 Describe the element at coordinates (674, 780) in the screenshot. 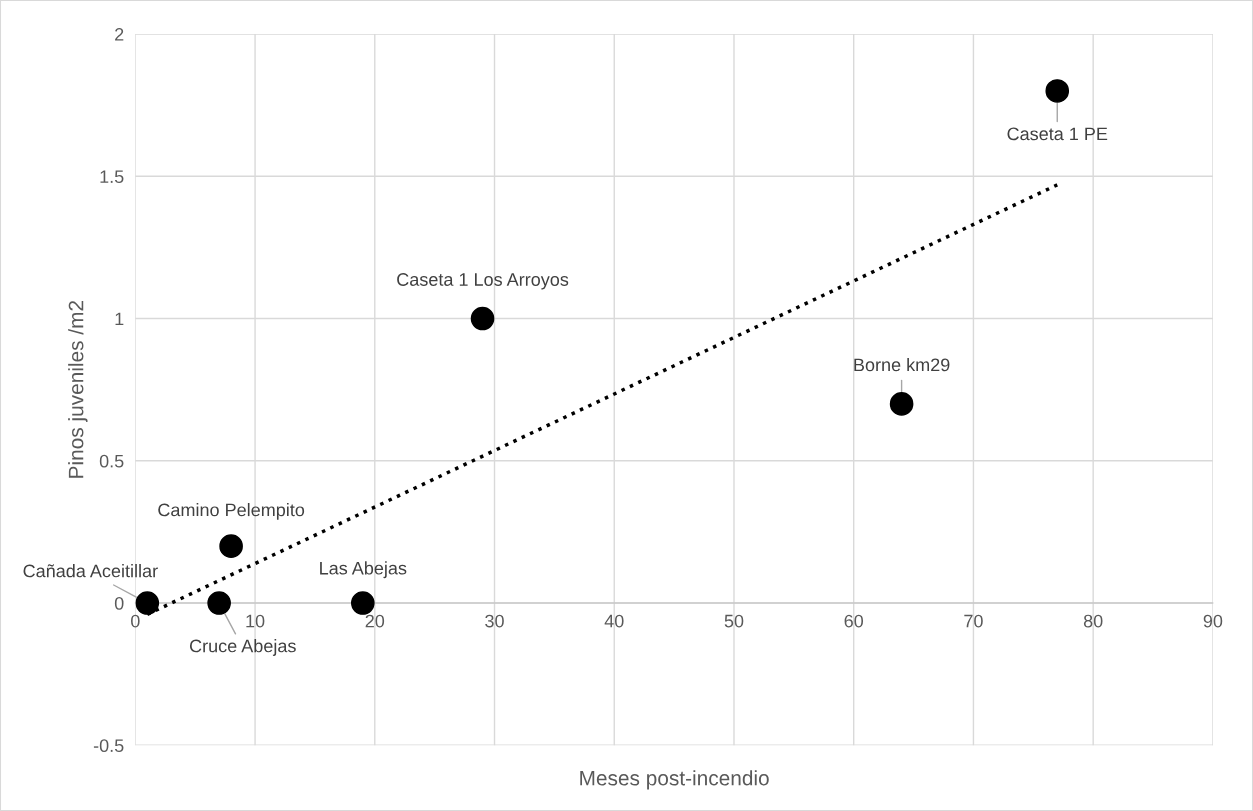

I see `x-axis-title: Meses post-incendio` at that location.